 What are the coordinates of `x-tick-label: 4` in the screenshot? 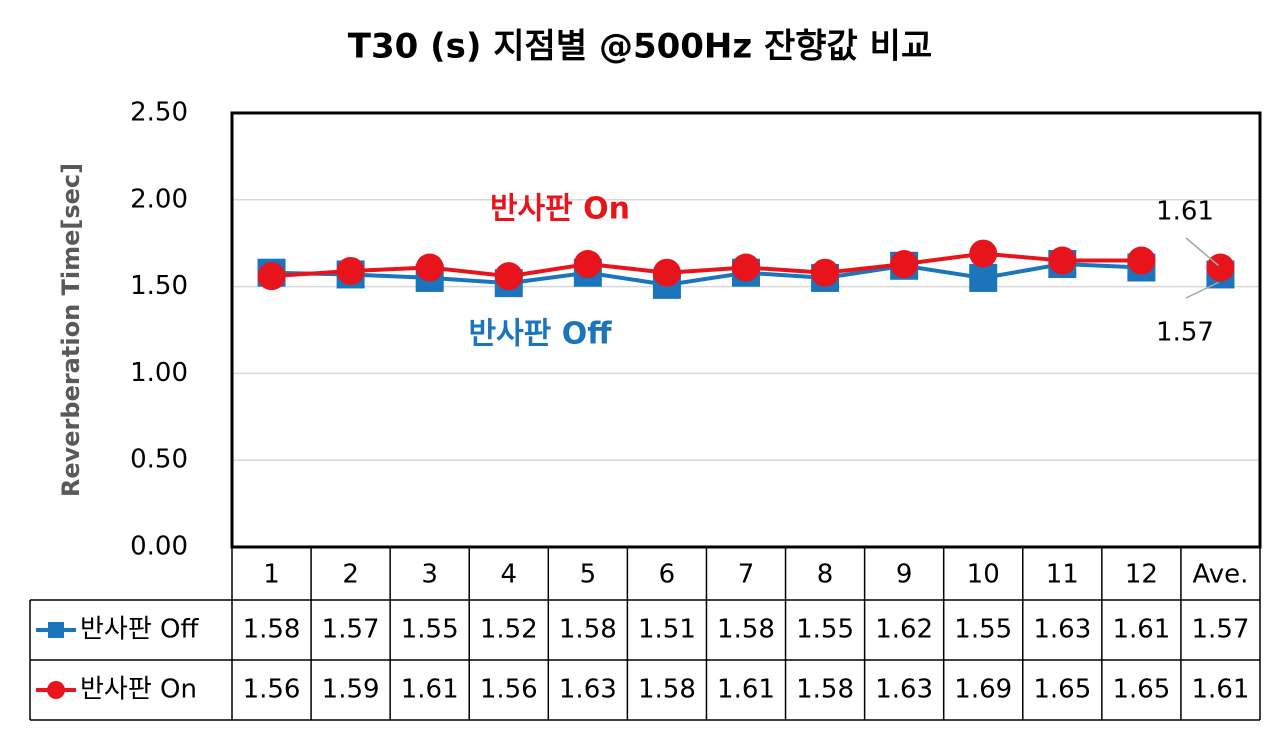 It's located at (508, 575).